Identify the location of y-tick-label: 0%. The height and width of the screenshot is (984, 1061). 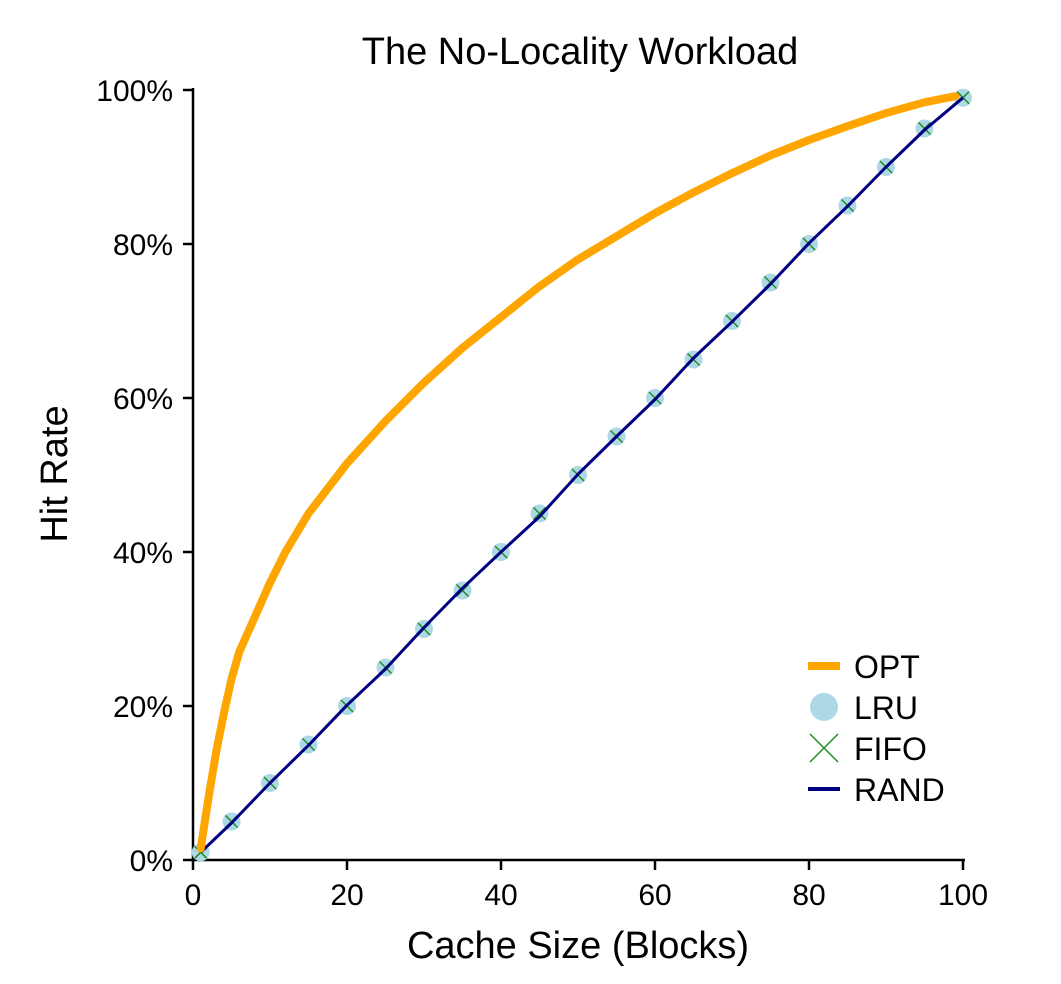
(151, 861).